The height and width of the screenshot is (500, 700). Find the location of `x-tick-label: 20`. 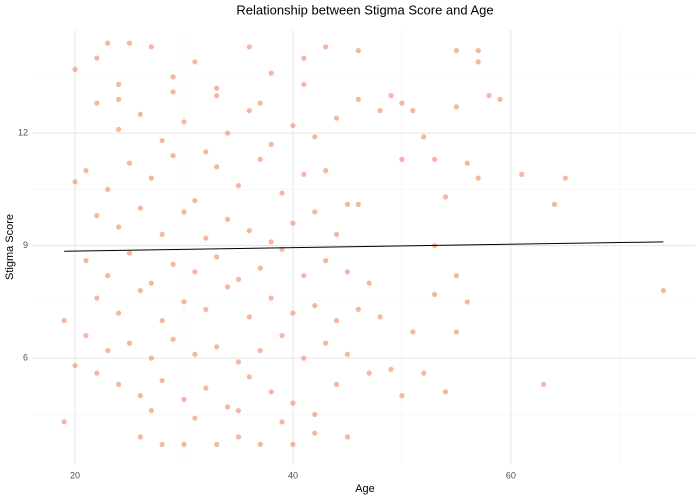

x-tick-label: 20 is located at coordinates (75, 475).